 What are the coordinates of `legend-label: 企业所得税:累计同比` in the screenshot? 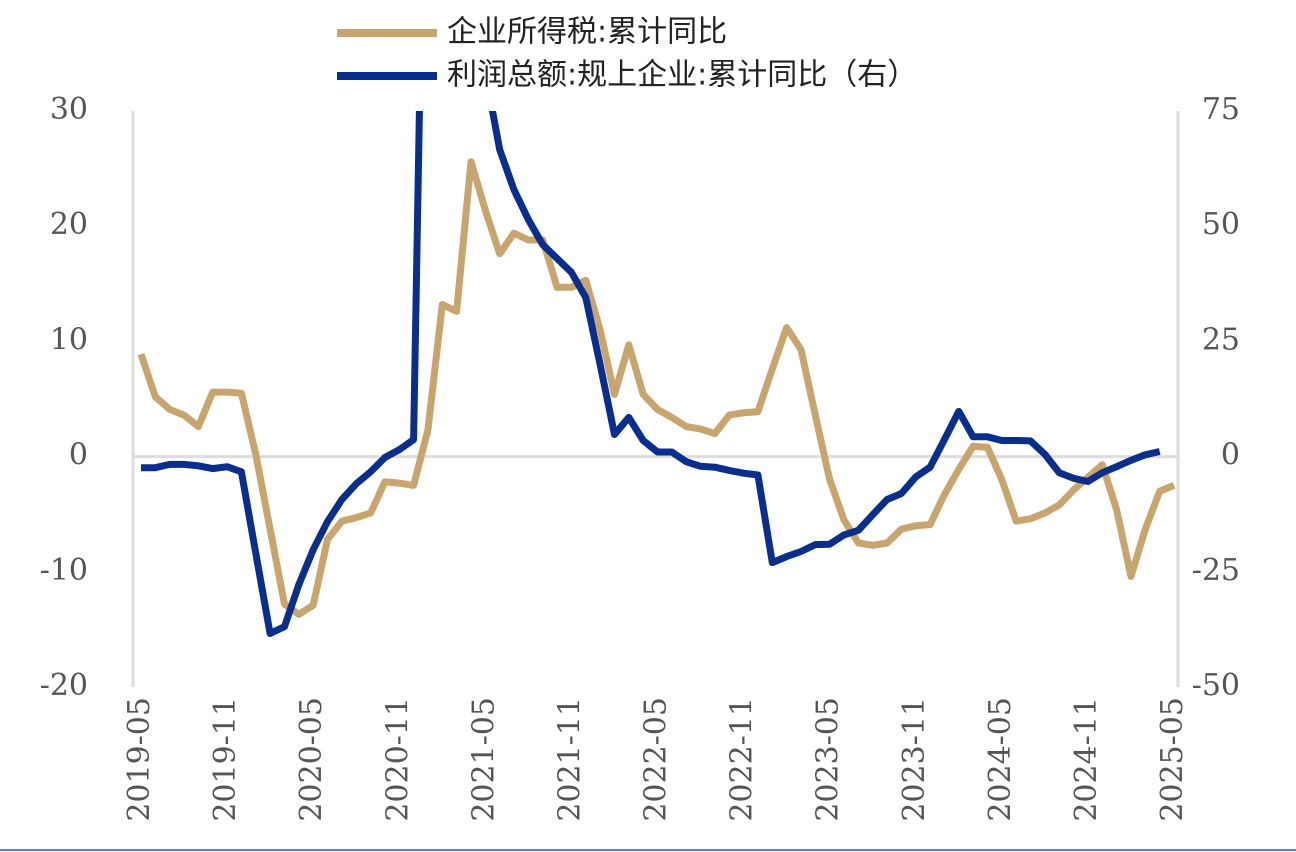 It's located at (587, 32).